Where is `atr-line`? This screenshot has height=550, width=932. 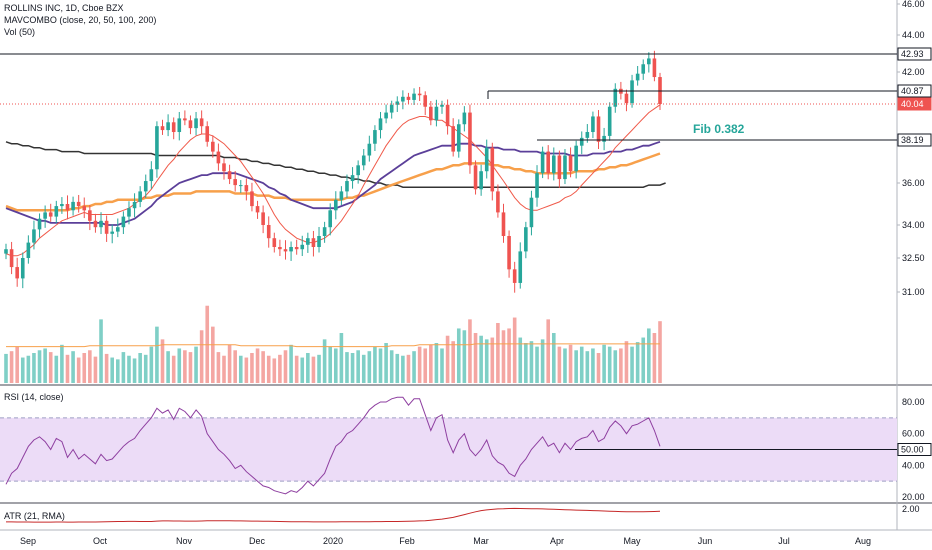 atr-line is located at coordinates (333, 515).